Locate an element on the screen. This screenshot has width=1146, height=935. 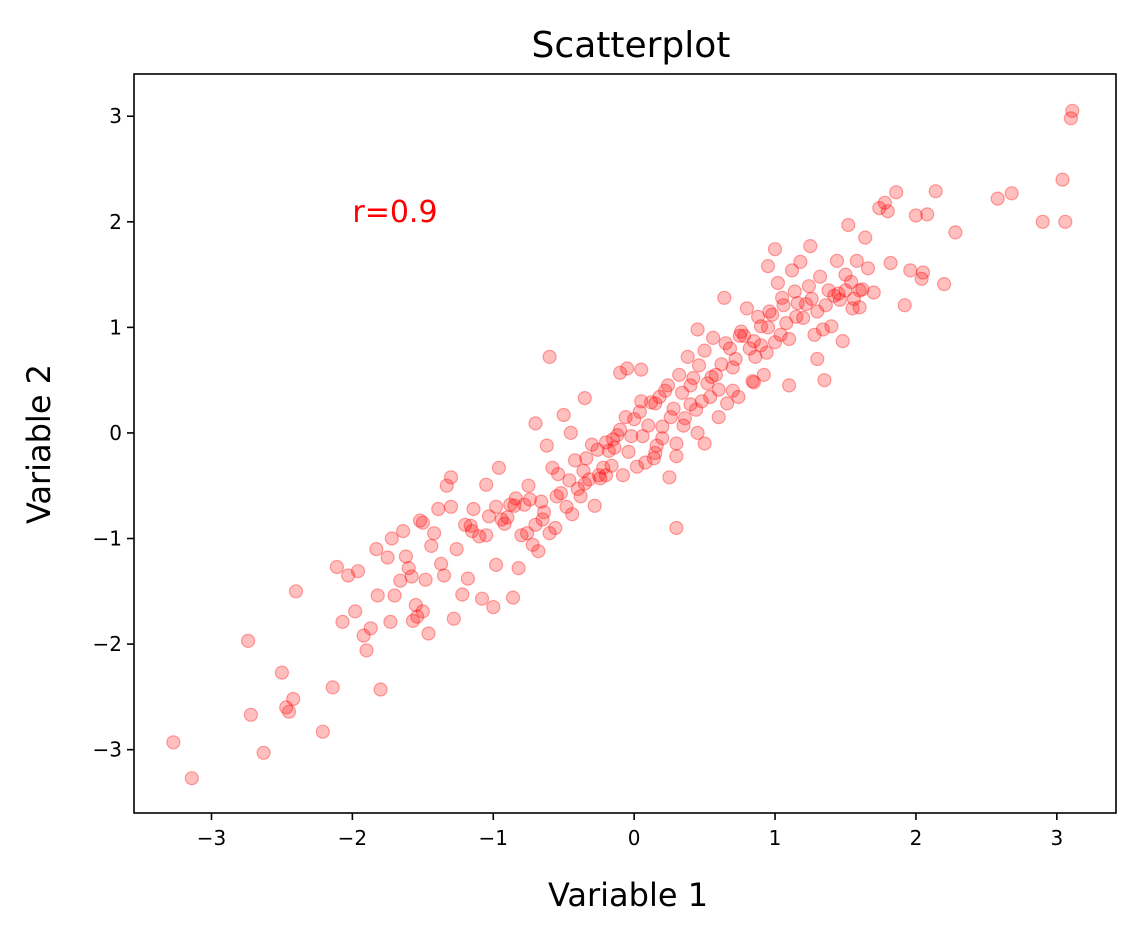
x-tick-label: 1 is located at coordinates (775, 838).